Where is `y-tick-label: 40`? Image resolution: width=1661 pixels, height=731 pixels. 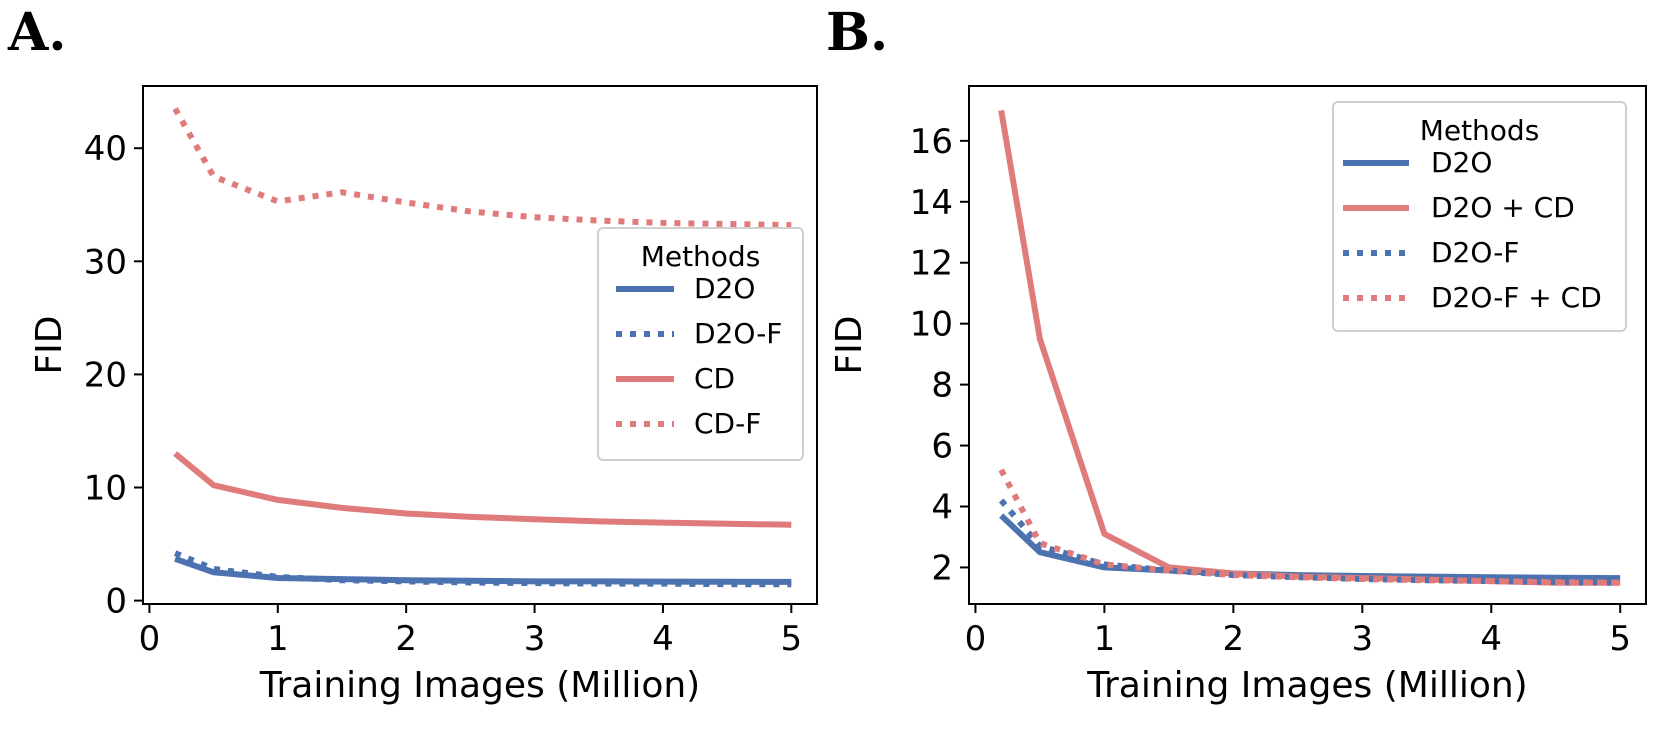
y-tick-label: 40 is located at coordinates (105, 149).